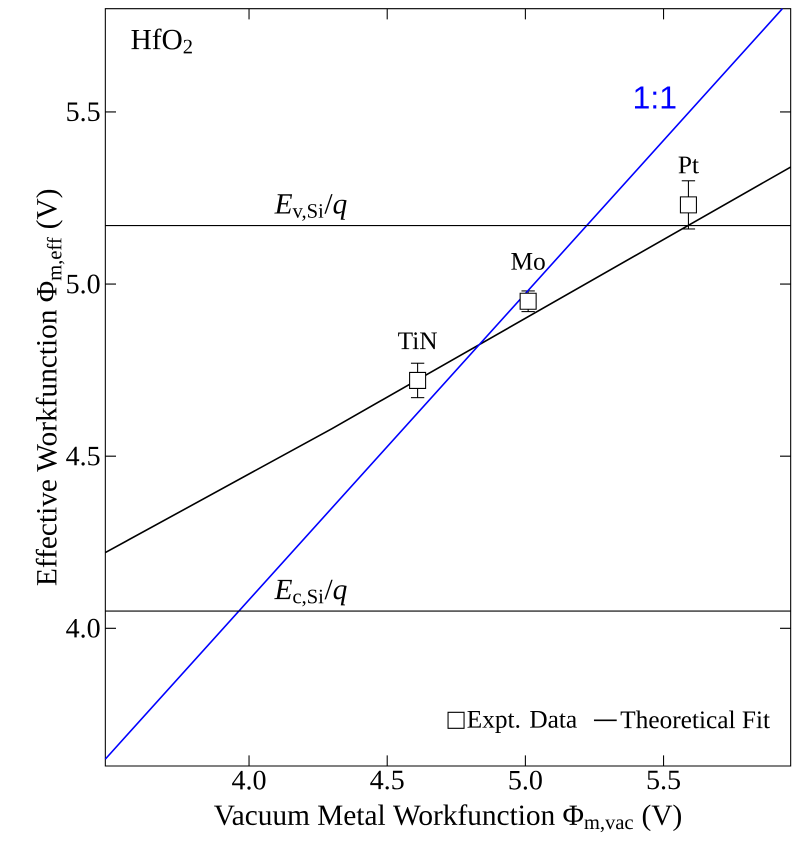 This screenshot has width=801, height=866. I want to click on legend-label: Theoretical Fit, so click(695, 719).